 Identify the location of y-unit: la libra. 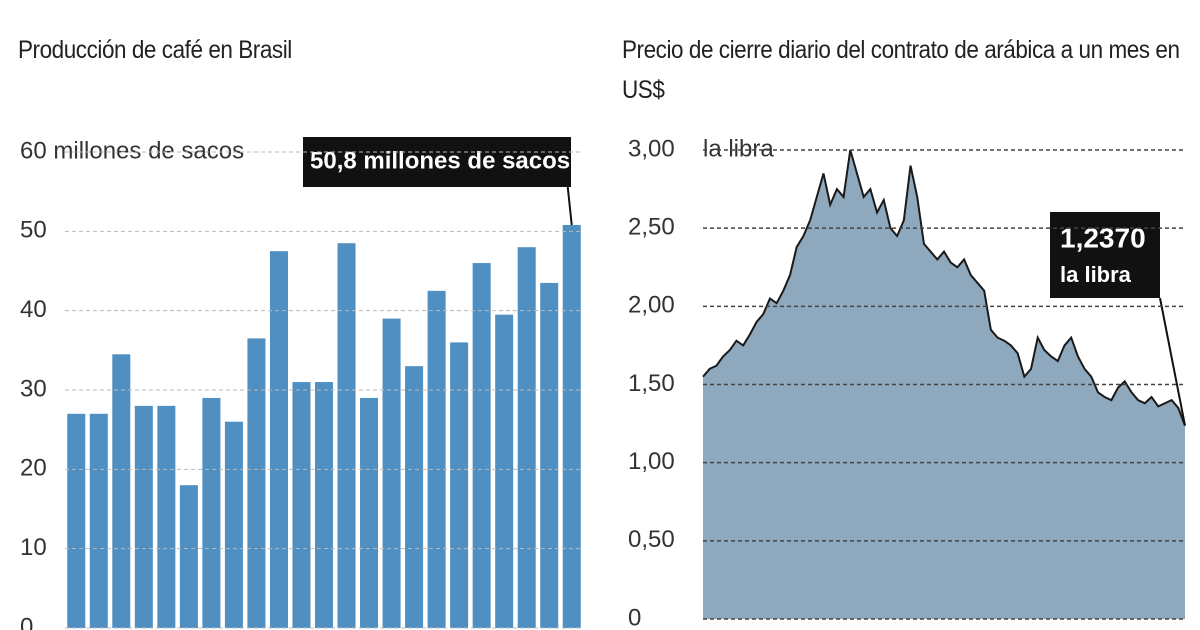
(738, 148).